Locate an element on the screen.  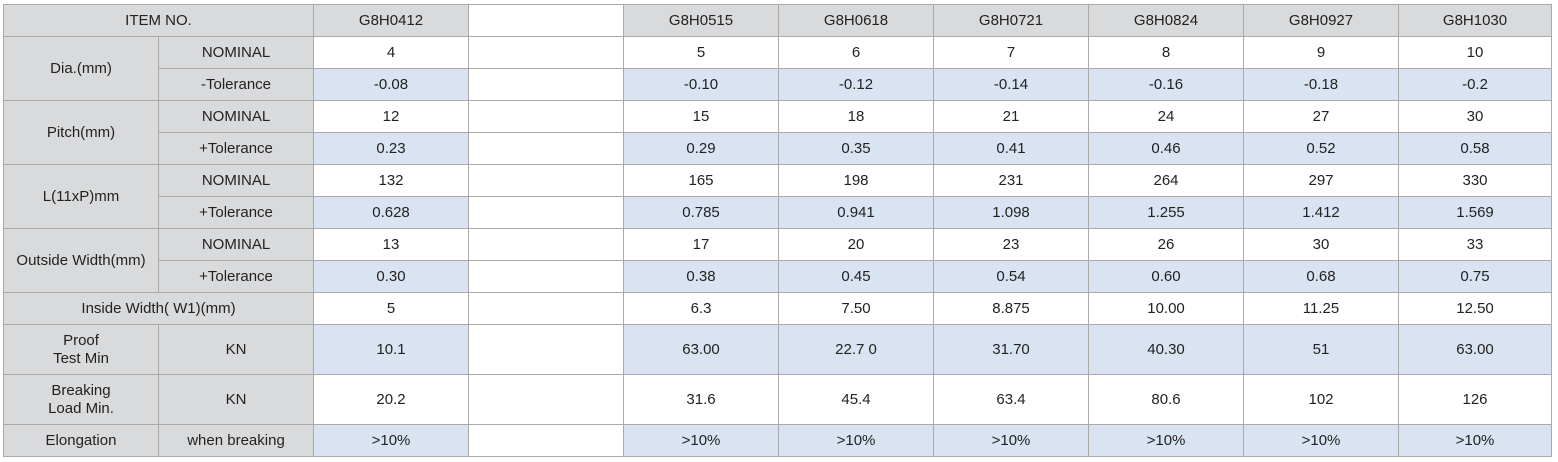
model-header: G8H0515 is located at coordinates (701, 20).